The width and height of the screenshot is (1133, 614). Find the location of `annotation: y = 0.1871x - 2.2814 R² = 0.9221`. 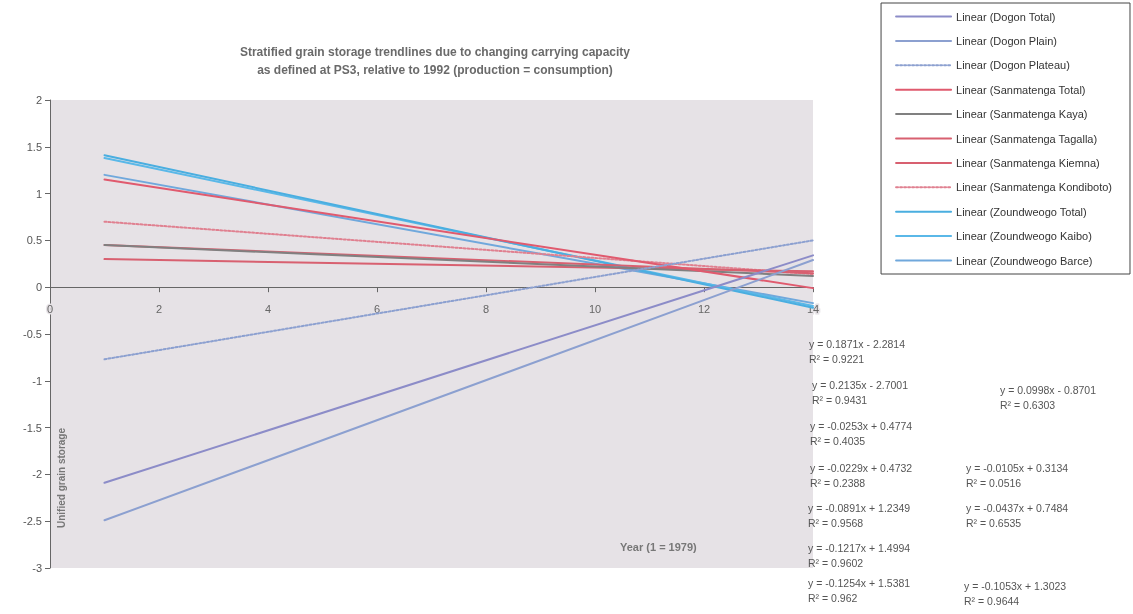

annotation: y = 0.1871x - 2.2814 R² = 0.9221 is located at coordinates (857, 351).